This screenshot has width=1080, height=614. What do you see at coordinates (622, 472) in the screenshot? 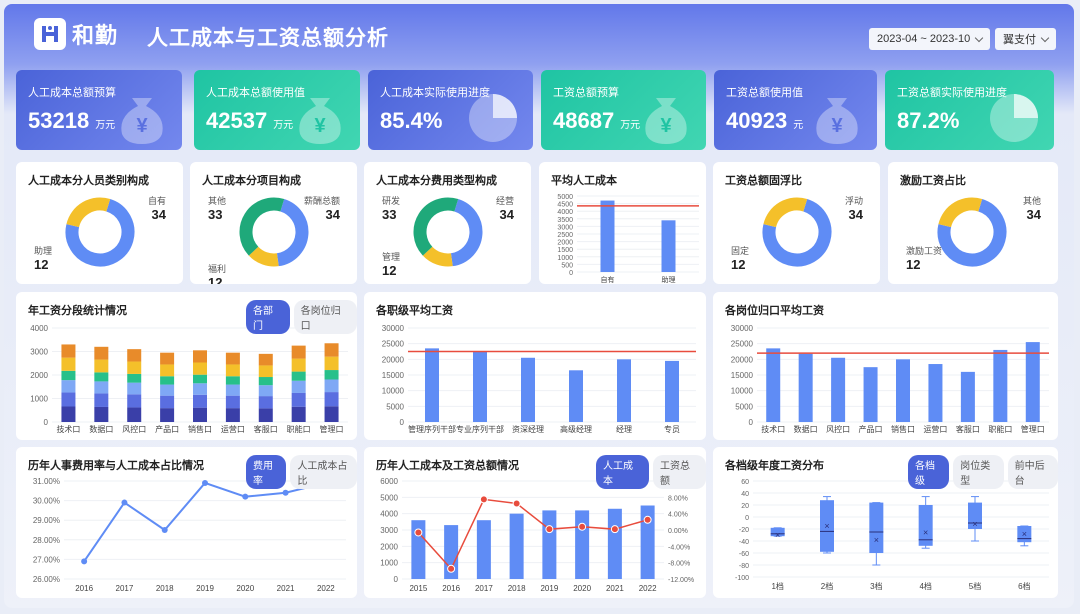
I see `tab-labor-cost: 人工成本` at bounding box center [622, 472].